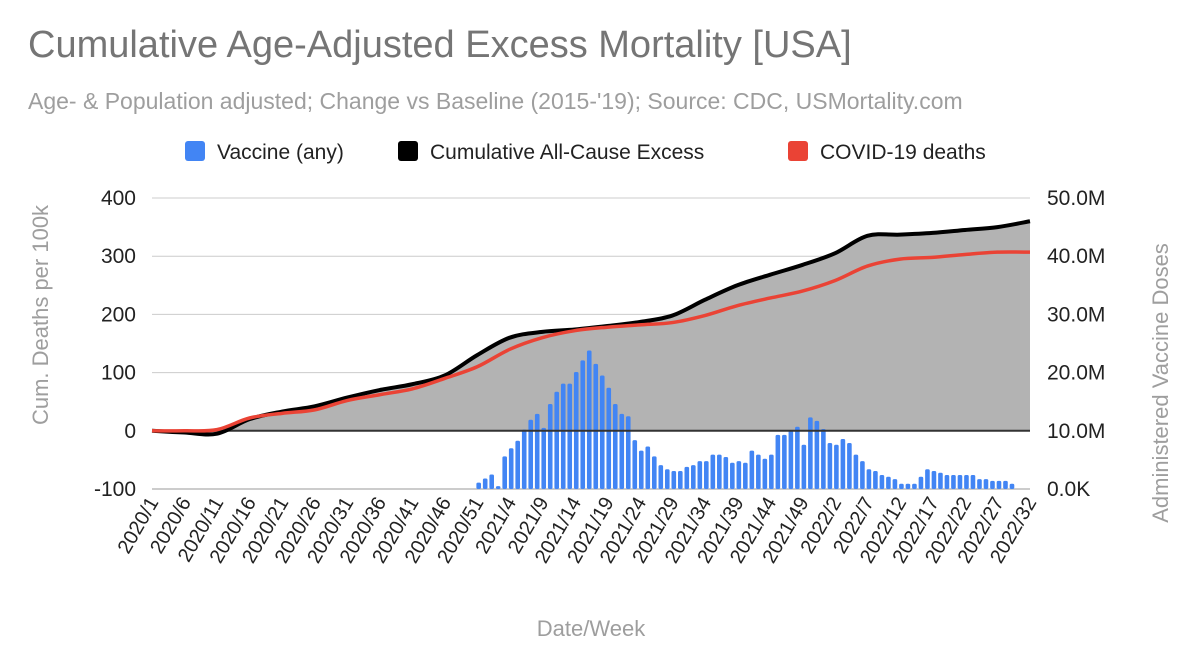 This screenshot has height=670, width=1200. I want to click on y-left-tick-label: -100, so click(115, 489).